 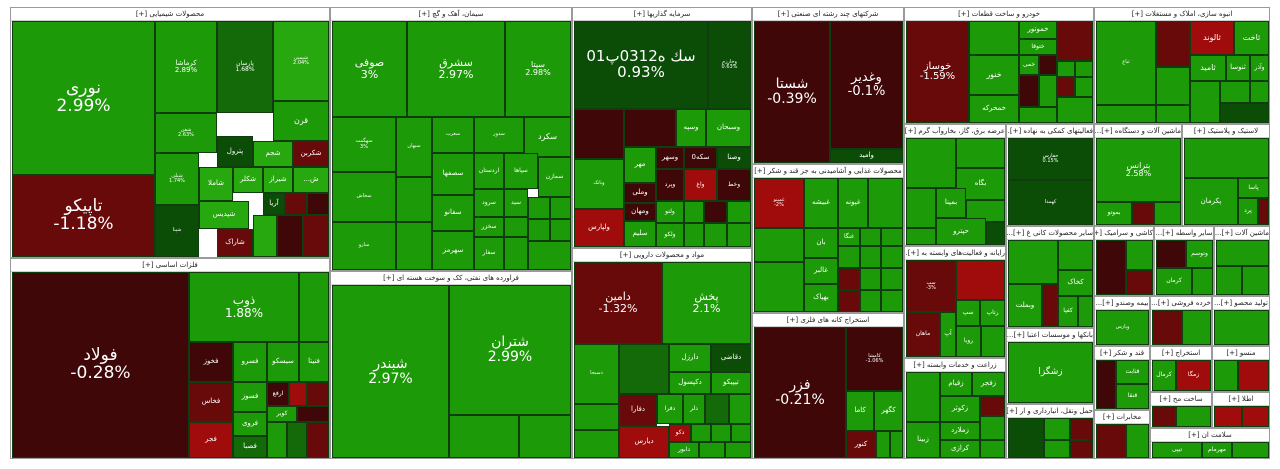 What do you see at coordinates (278, 180) in the screenshot?
I see `tile-shiraz: شیراز` at bounding box center [278, 180].